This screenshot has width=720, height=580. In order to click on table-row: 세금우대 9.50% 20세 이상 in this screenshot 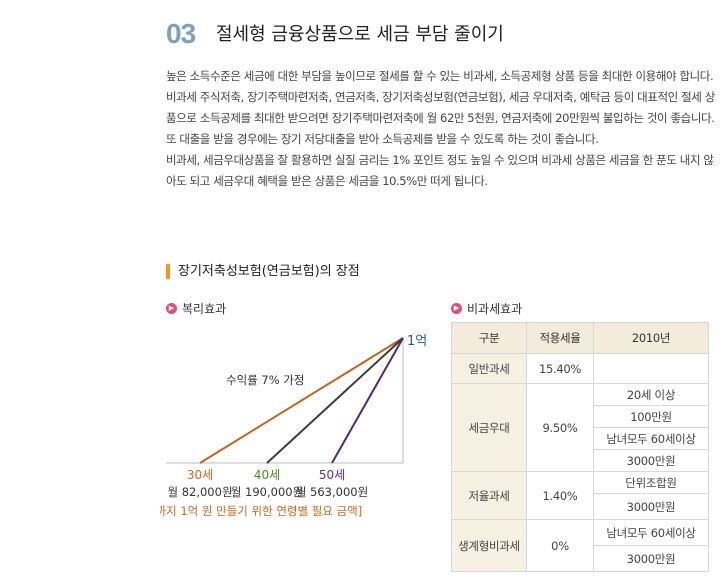, I will do `click(580, 427)`.